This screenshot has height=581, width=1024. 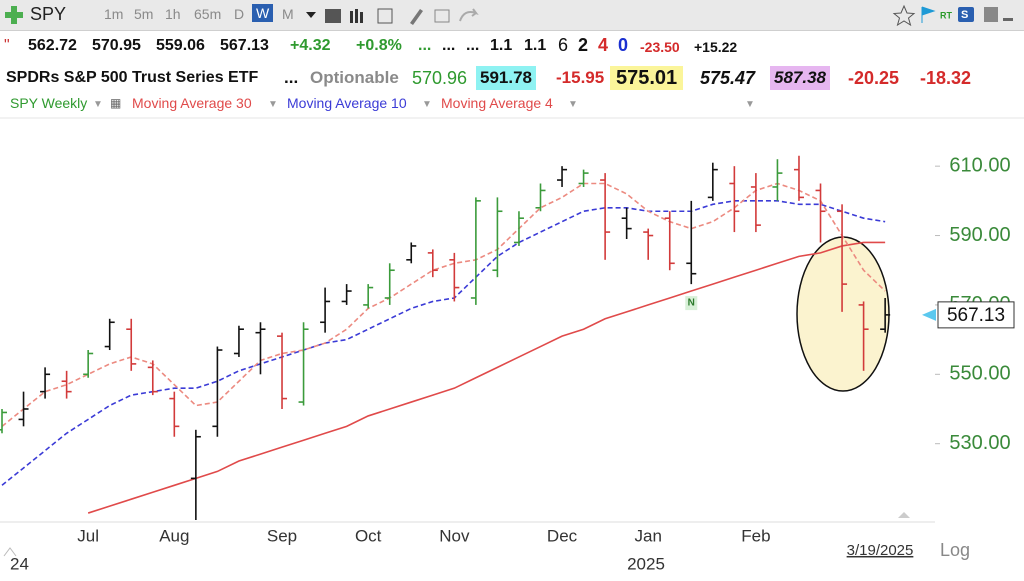 I want to click on price-tag-label: 567.13, so click(x=976, y=315).